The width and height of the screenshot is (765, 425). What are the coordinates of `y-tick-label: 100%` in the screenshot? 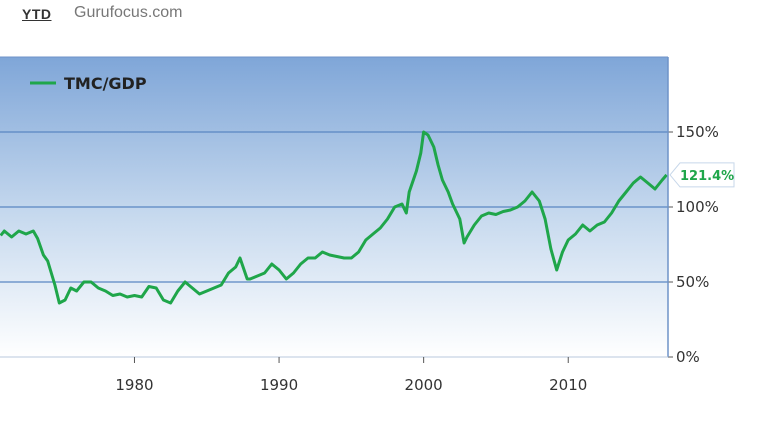 It's located at (697, 207).